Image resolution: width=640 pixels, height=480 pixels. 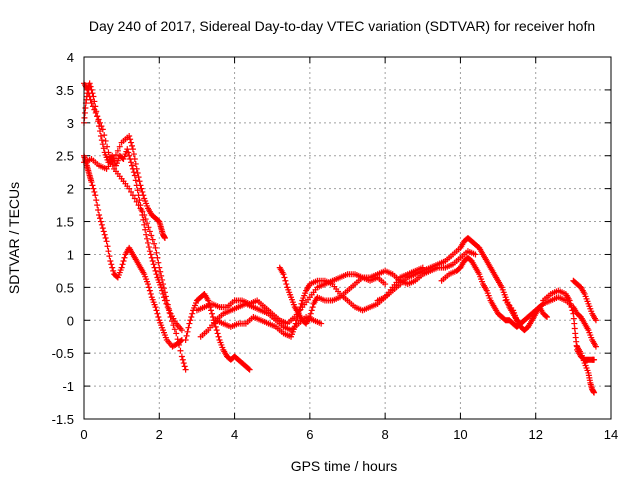 What do you see at coordinates (14, 238) in the screenshot?
I see `y-axis-label: SDTVAR / TECUs` at bounding box center [14, 238].